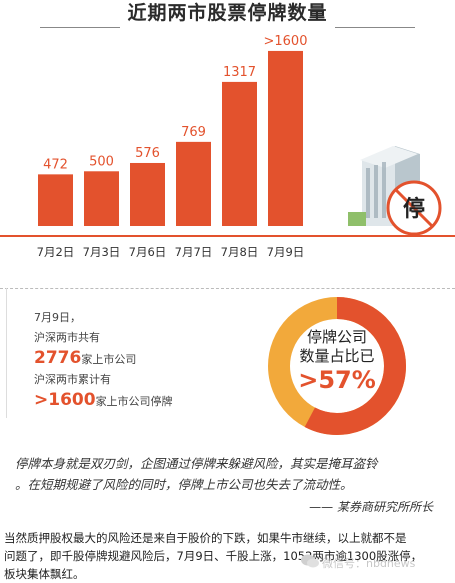 The width and height of the screenshot is (455, 583). I want to click on listed-count-suffix: 家上市公司, so click(109, 359).